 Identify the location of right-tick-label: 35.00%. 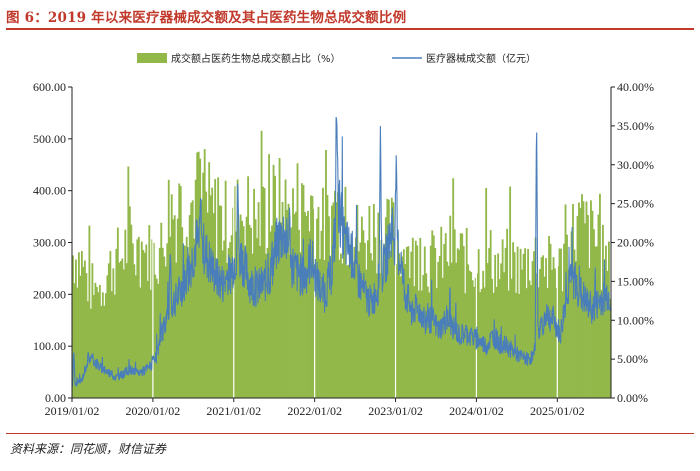
(635, 126).